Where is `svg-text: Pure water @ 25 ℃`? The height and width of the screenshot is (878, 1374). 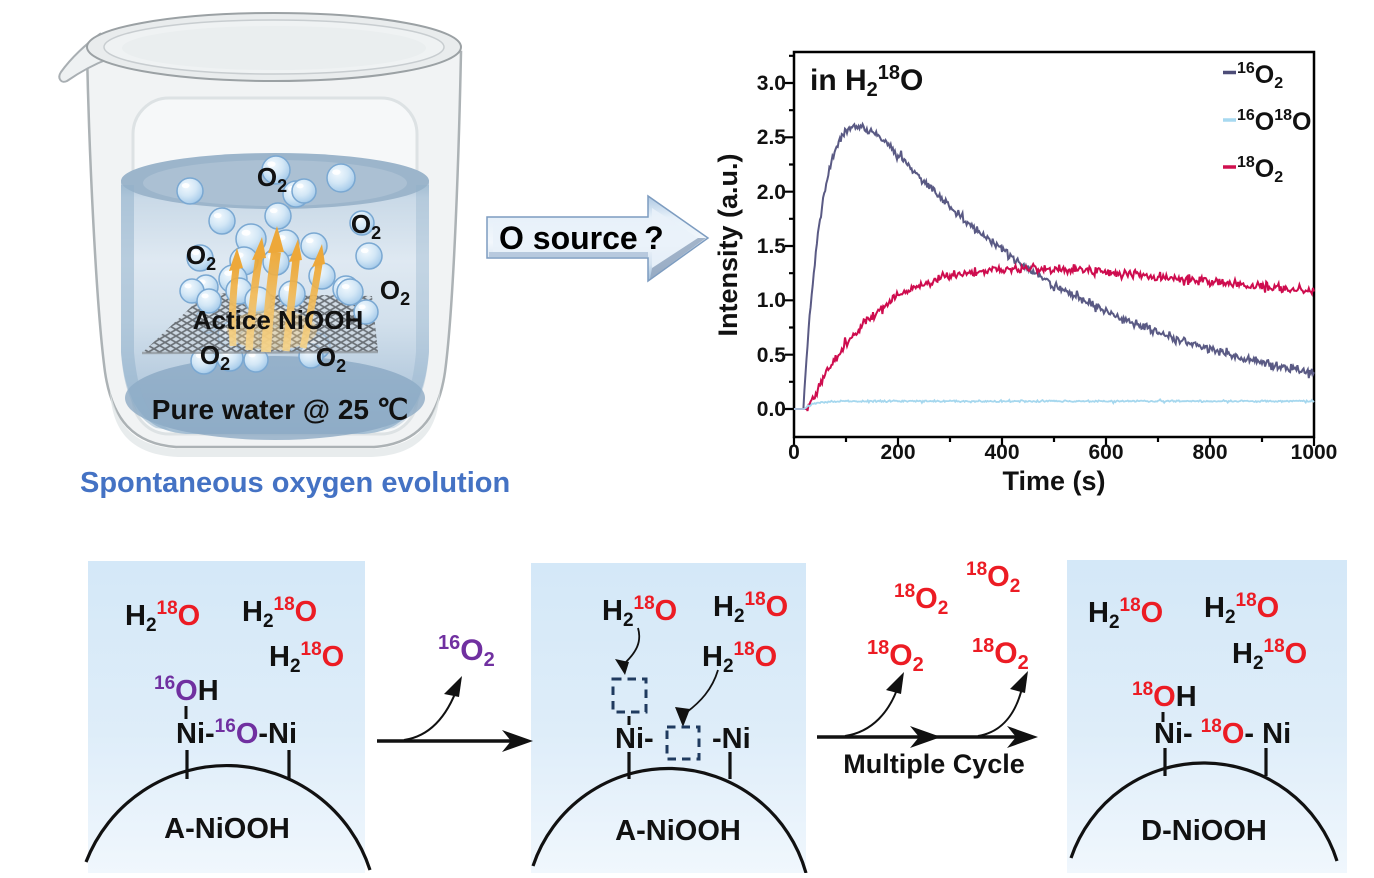 svg-text: Pure water @ 25 ℃ is located at coordinates (280, 409).